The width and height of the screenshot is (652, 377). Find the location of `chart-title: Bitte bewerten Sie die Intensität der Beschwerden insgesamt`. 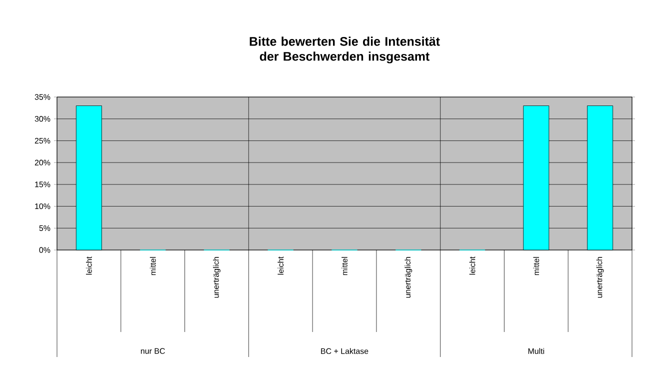

chart-title: Bitte bewerten Sie die Intensität der Beschwerden insgesamt is located at coordinates (345, 50).